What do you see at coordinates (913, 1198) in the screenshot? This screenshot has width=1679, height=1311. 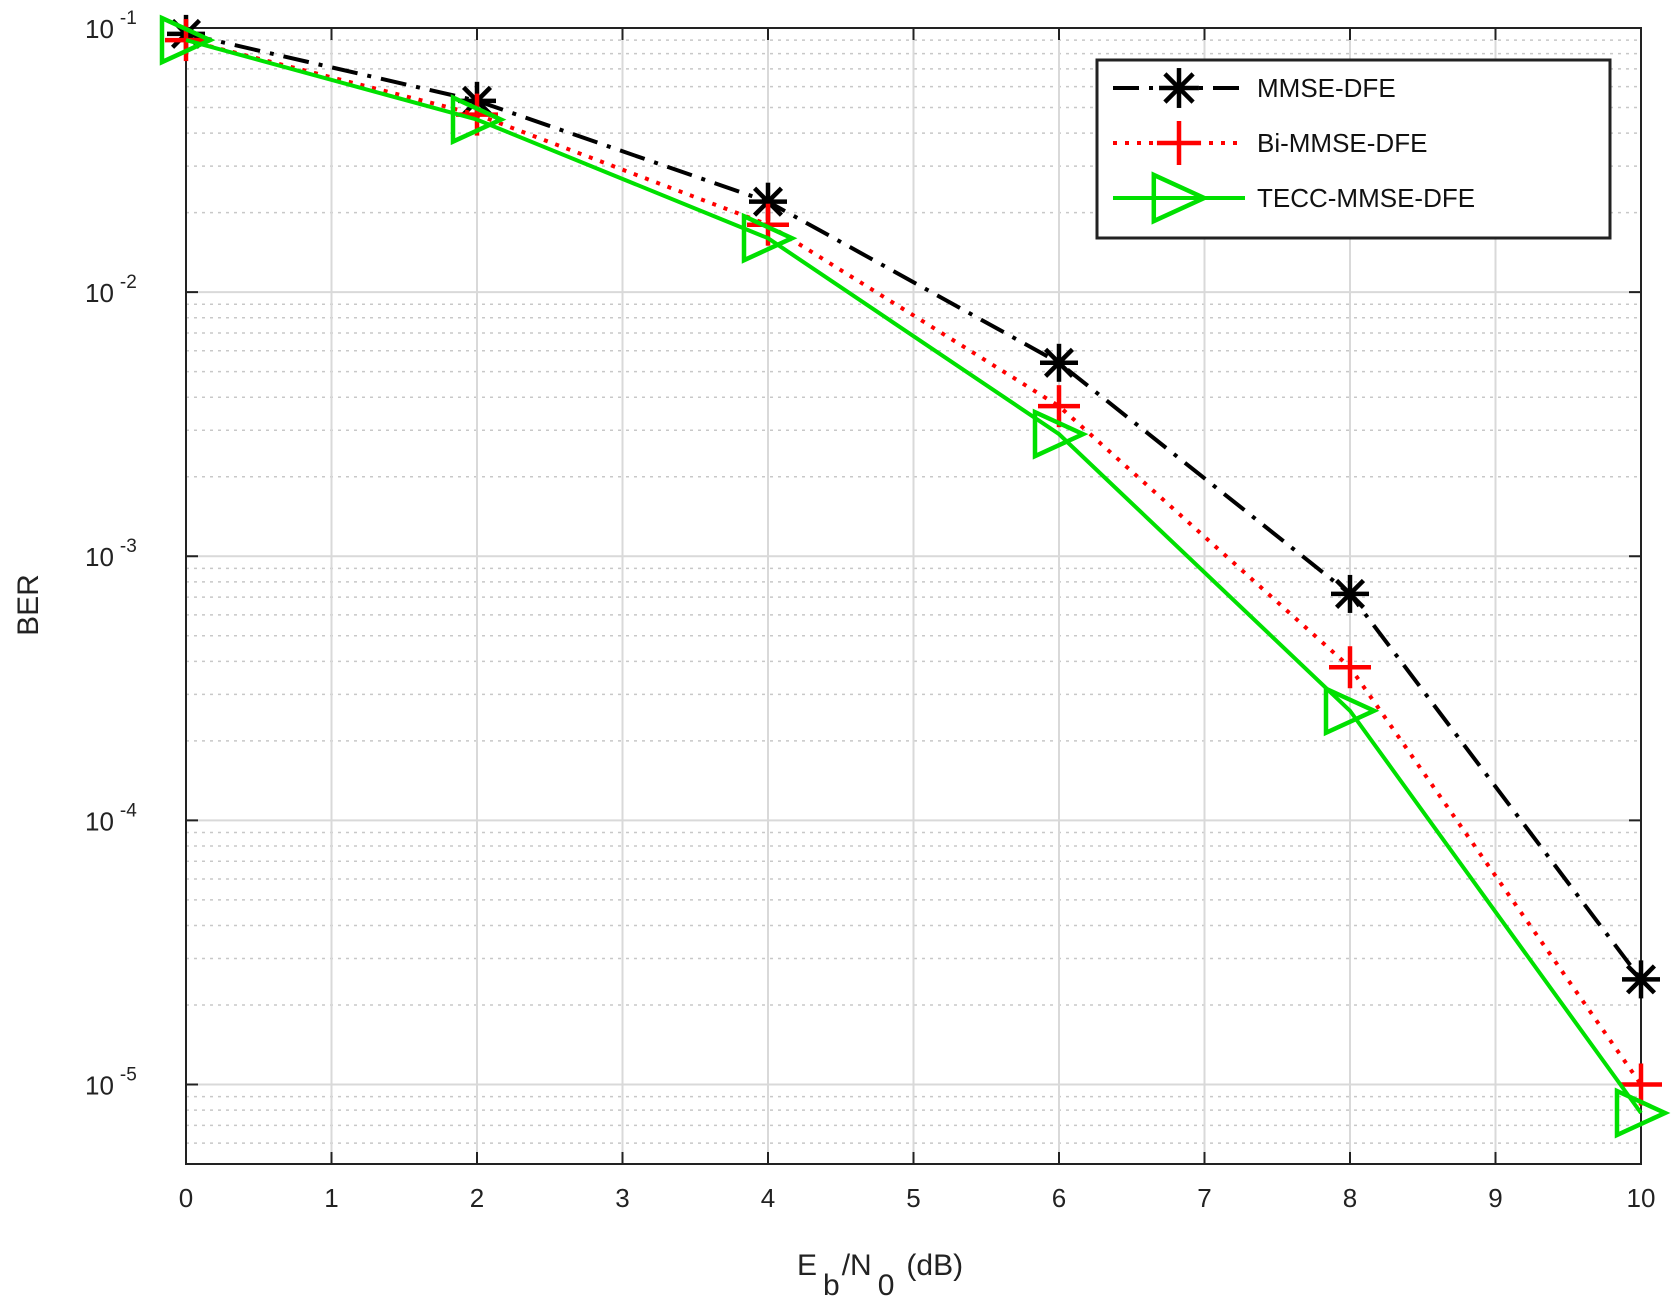 I see `x-tick-label: 5` at bounding box center [913, 1198].